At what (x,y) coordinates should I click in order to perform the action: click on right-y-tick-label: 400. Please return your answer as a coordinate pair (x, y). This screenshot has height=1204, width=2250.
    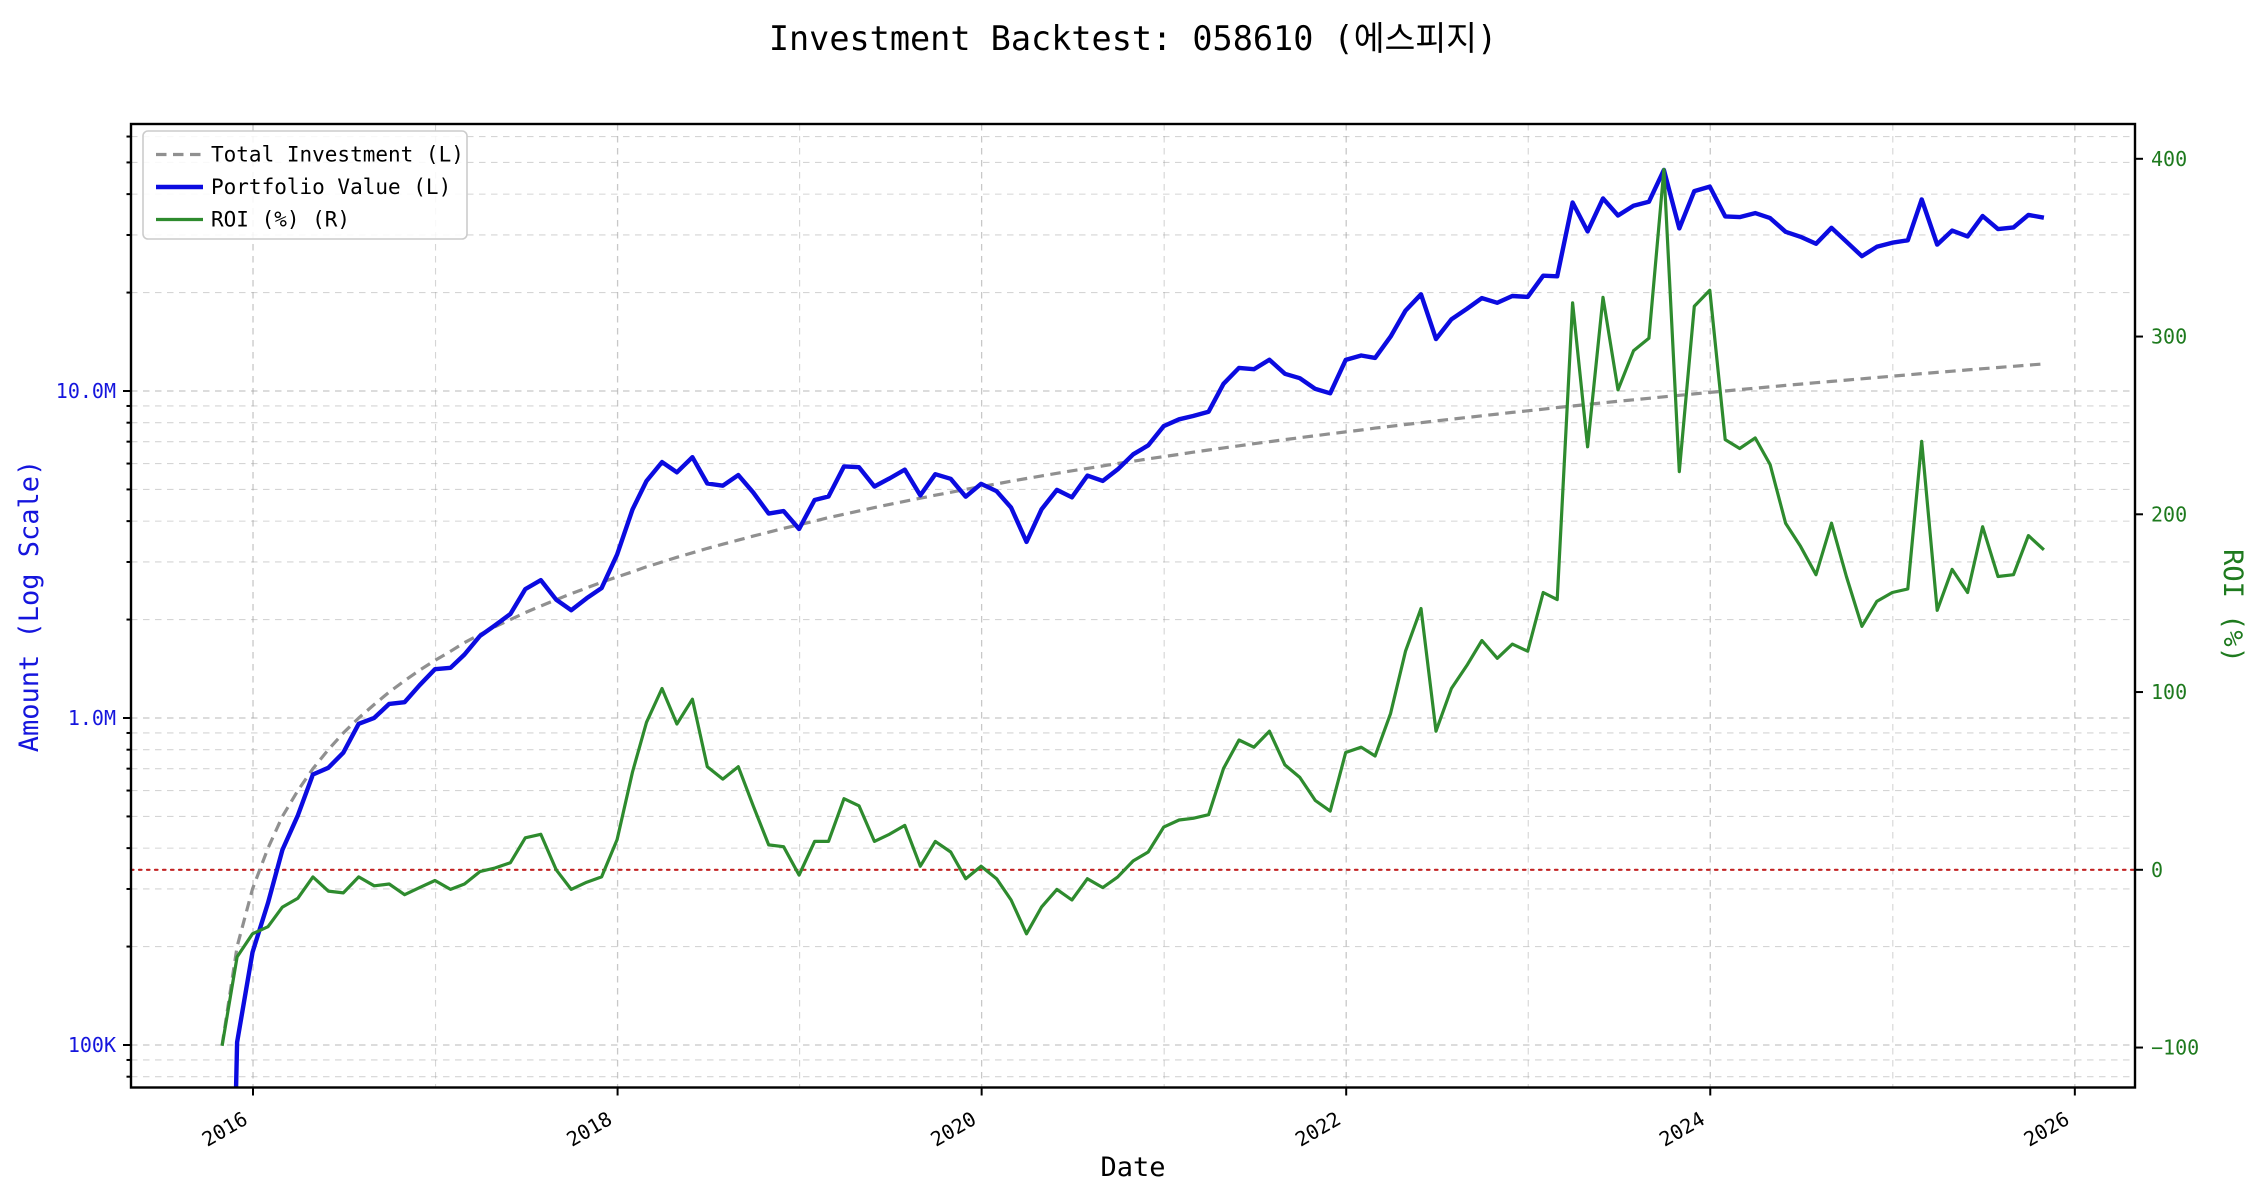
    Looking at the image, I should click on (2169, 159).